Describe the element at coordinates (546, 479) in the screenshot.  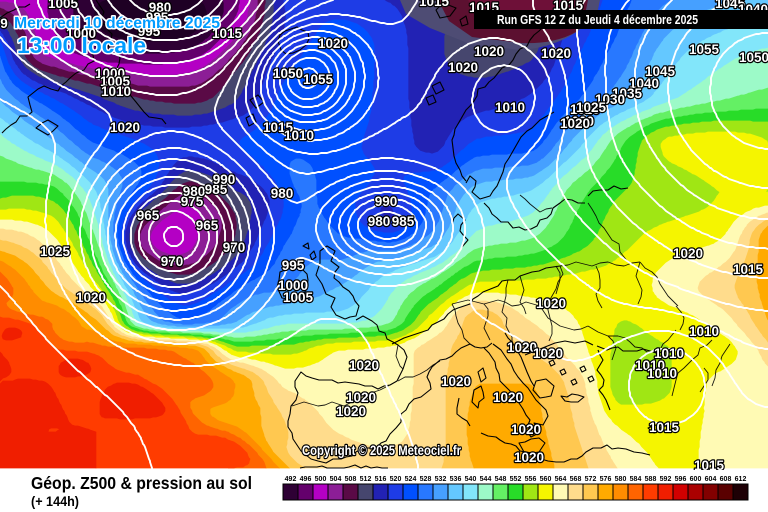
I see `svg-text: 560` at that location.